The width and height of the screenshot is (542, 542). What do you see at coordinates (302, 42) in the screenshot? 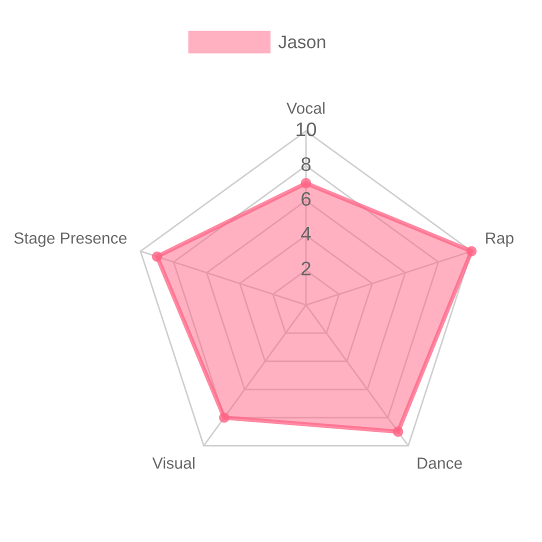
I see `legend-label: Jason` at bounding box center [302, 42].